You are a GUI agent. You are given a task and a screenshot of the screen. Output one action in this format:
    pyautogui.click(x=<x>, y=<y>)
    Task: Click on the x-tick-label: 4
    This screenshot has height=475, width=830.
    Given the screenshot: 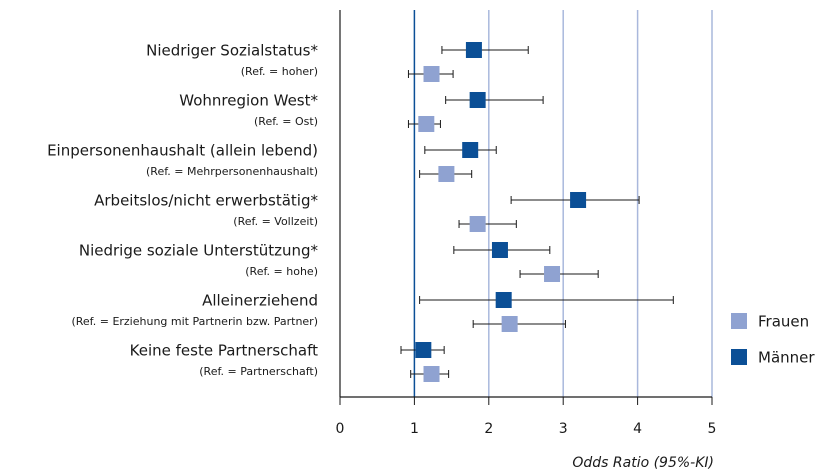 What is the action you would take?
    pyautogui.click(x=637, y=429)
    